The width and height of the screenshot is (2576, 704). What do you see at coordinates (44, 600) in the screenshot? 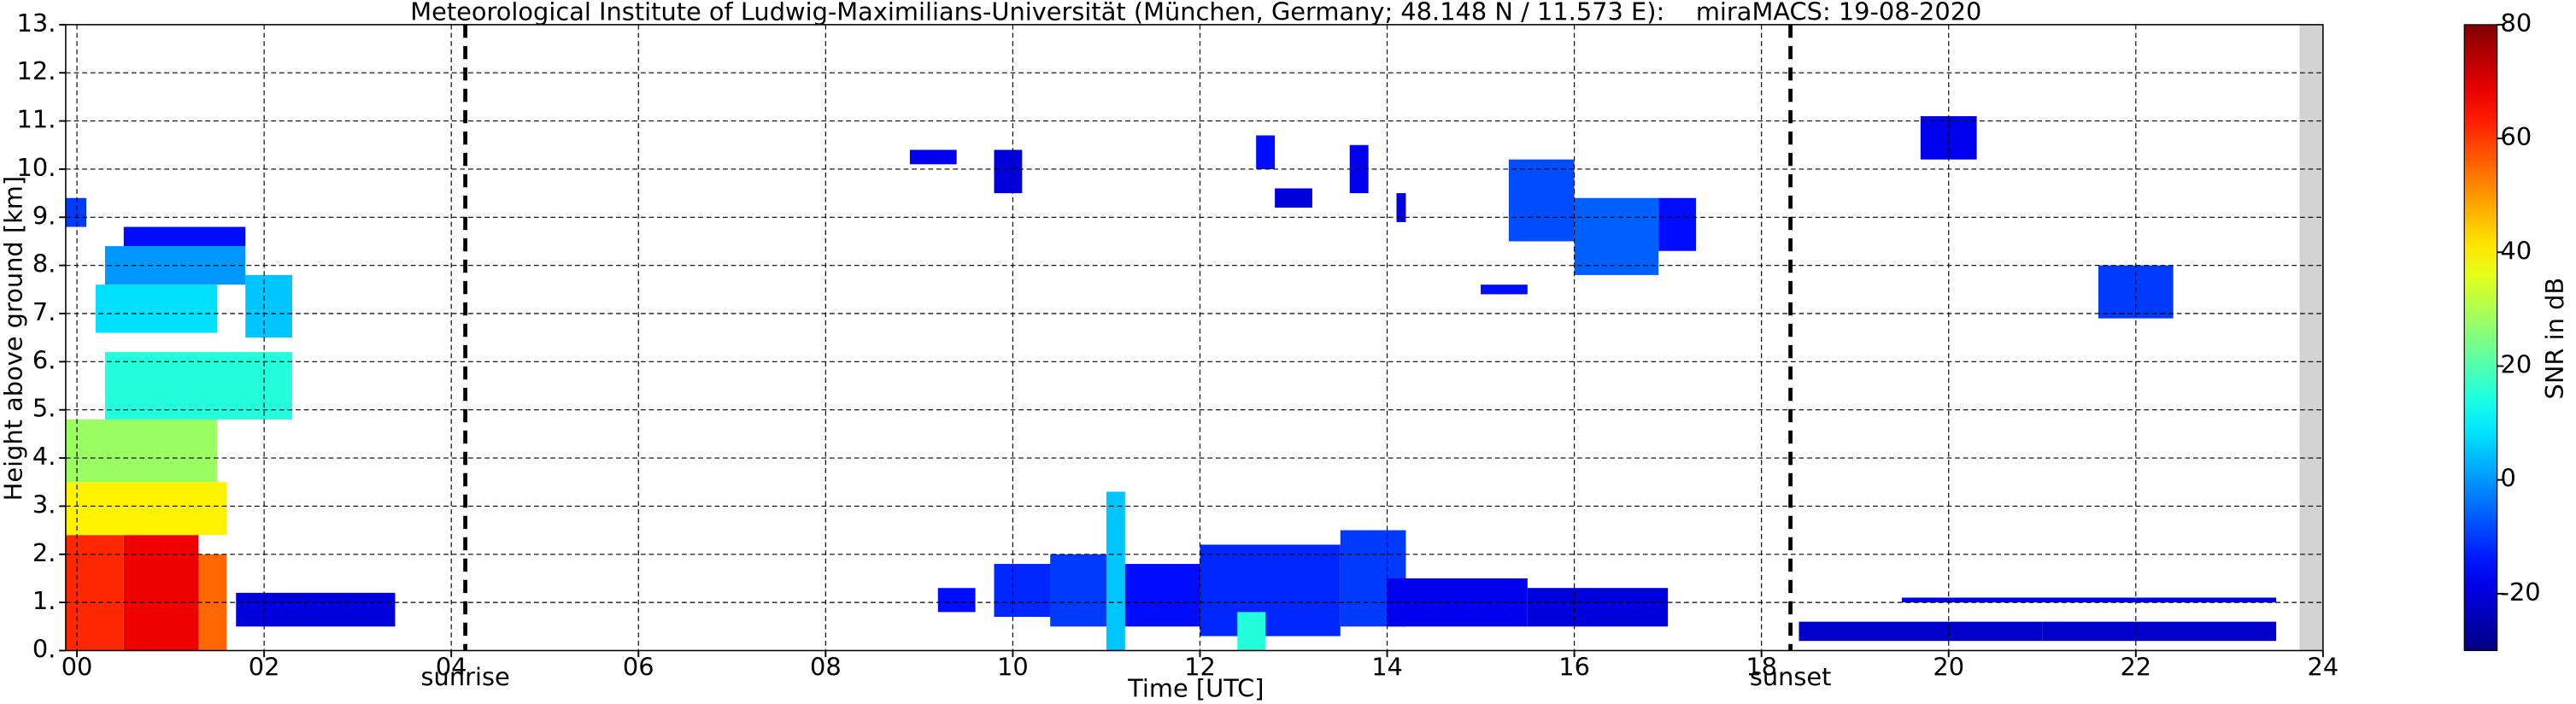
I see `y-tick-label: 1.` at bounding box center [44, 600].